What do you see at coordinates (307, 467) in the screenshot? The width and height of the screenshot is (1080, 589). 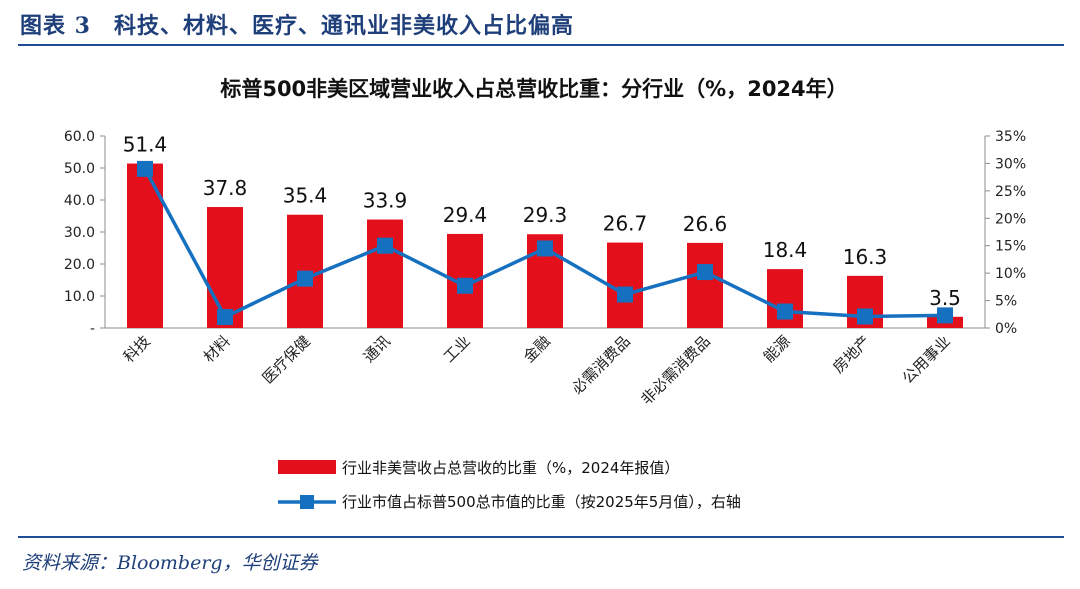 I see `legend-bar-swatch` at bounding box center [307, 467].